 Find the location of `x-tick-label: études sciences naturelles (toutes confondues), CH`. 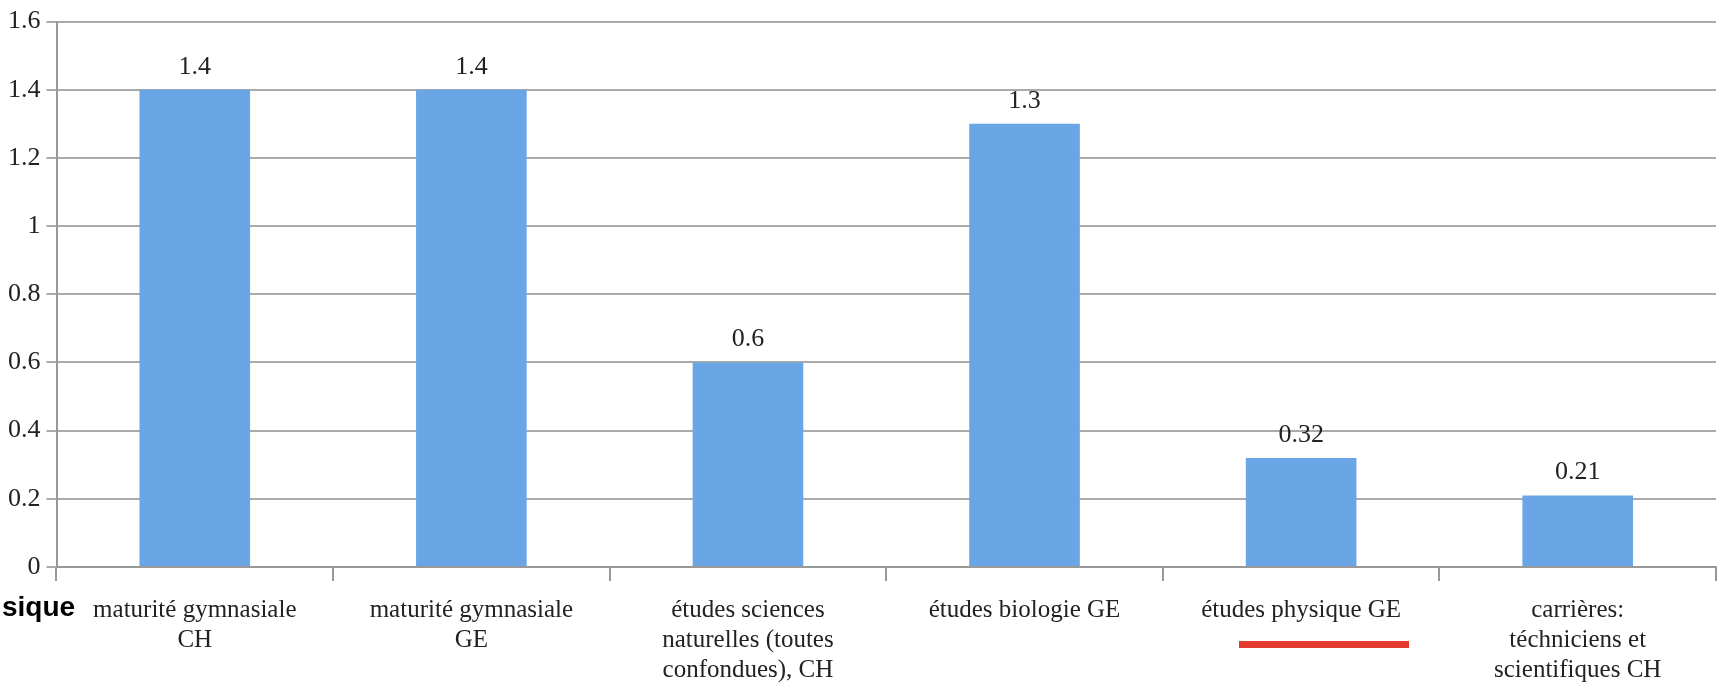

x-tick-label: études sciences naturelles (toutes confondues), CH is located at coordinates (748, 638).